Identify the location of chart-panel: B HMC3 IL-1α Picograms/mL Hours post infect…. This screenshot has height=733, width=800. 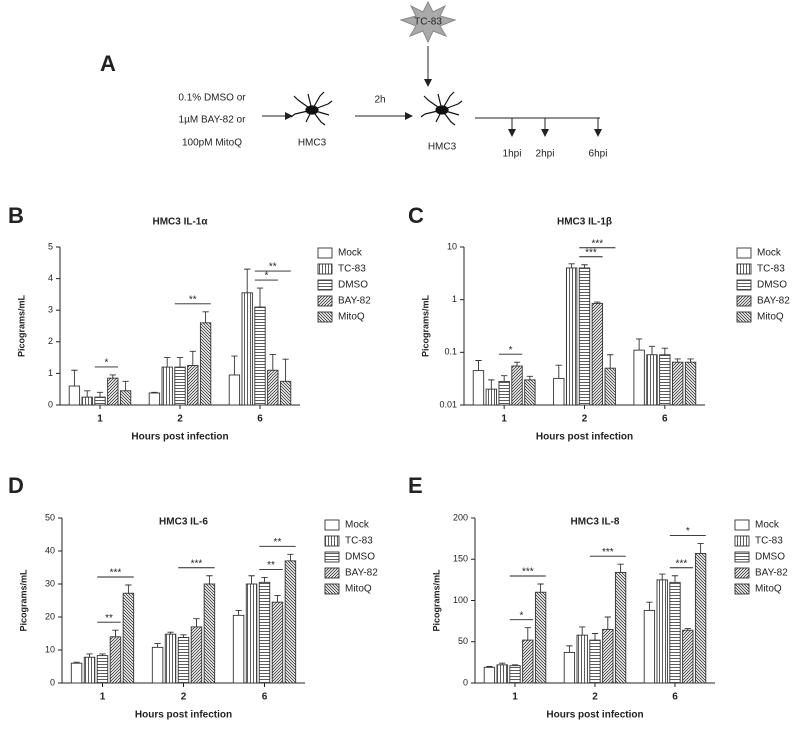
(189, 323).